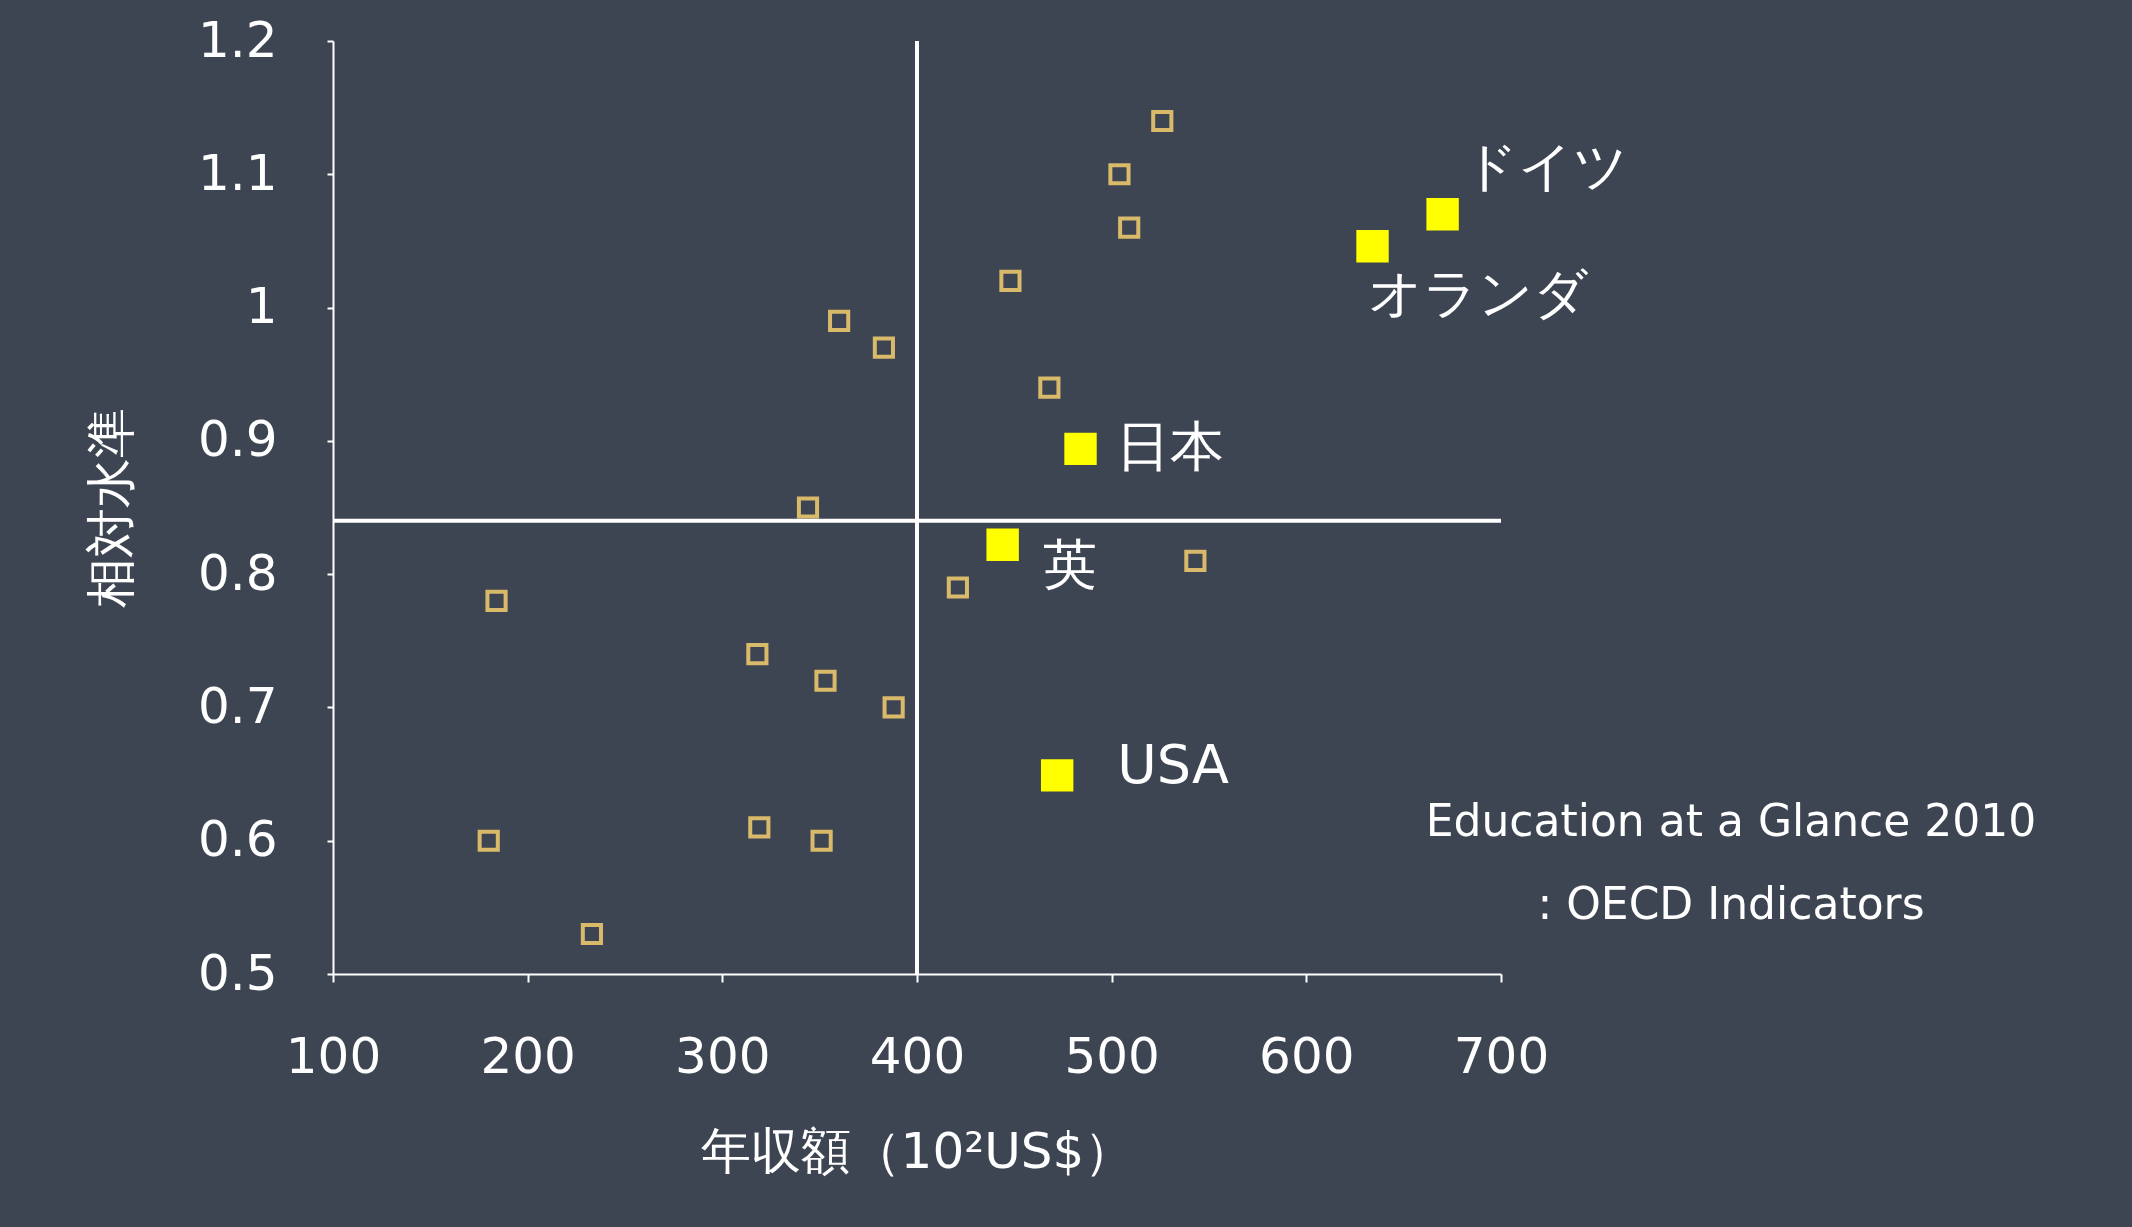 This screenshot has width=2132, height=1227. I want to click on annotation: ドイツ, so click(1545, 167).